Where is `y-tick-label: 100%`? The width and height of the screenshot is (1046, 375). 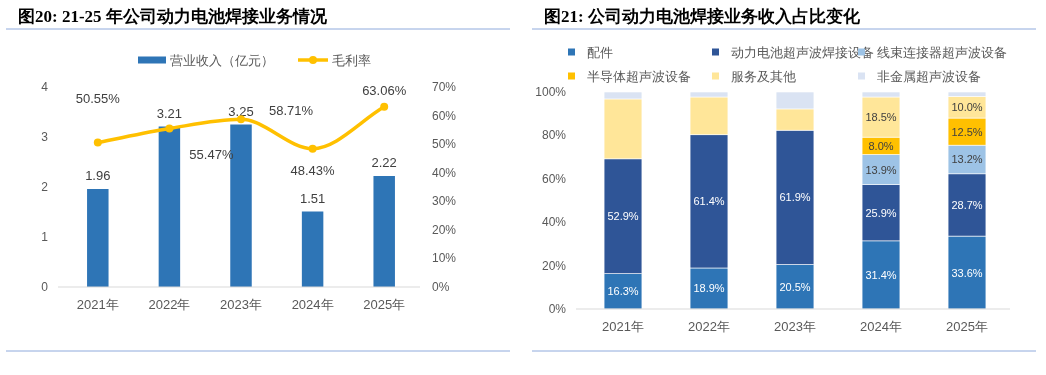
y-tick-label: 100% is located at coordinates (551, 92).